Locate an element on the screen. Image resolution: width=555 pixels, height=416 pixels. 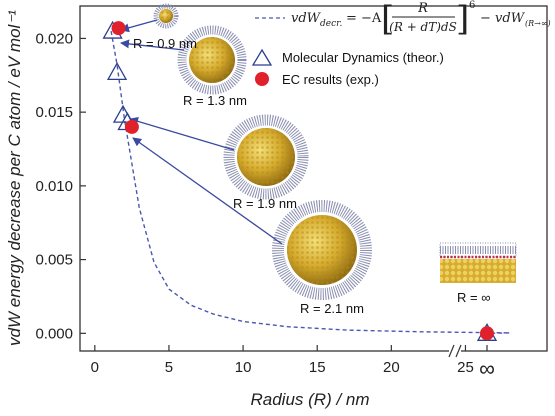
equation-tail: − vdW is located at coordinates (503, 18).